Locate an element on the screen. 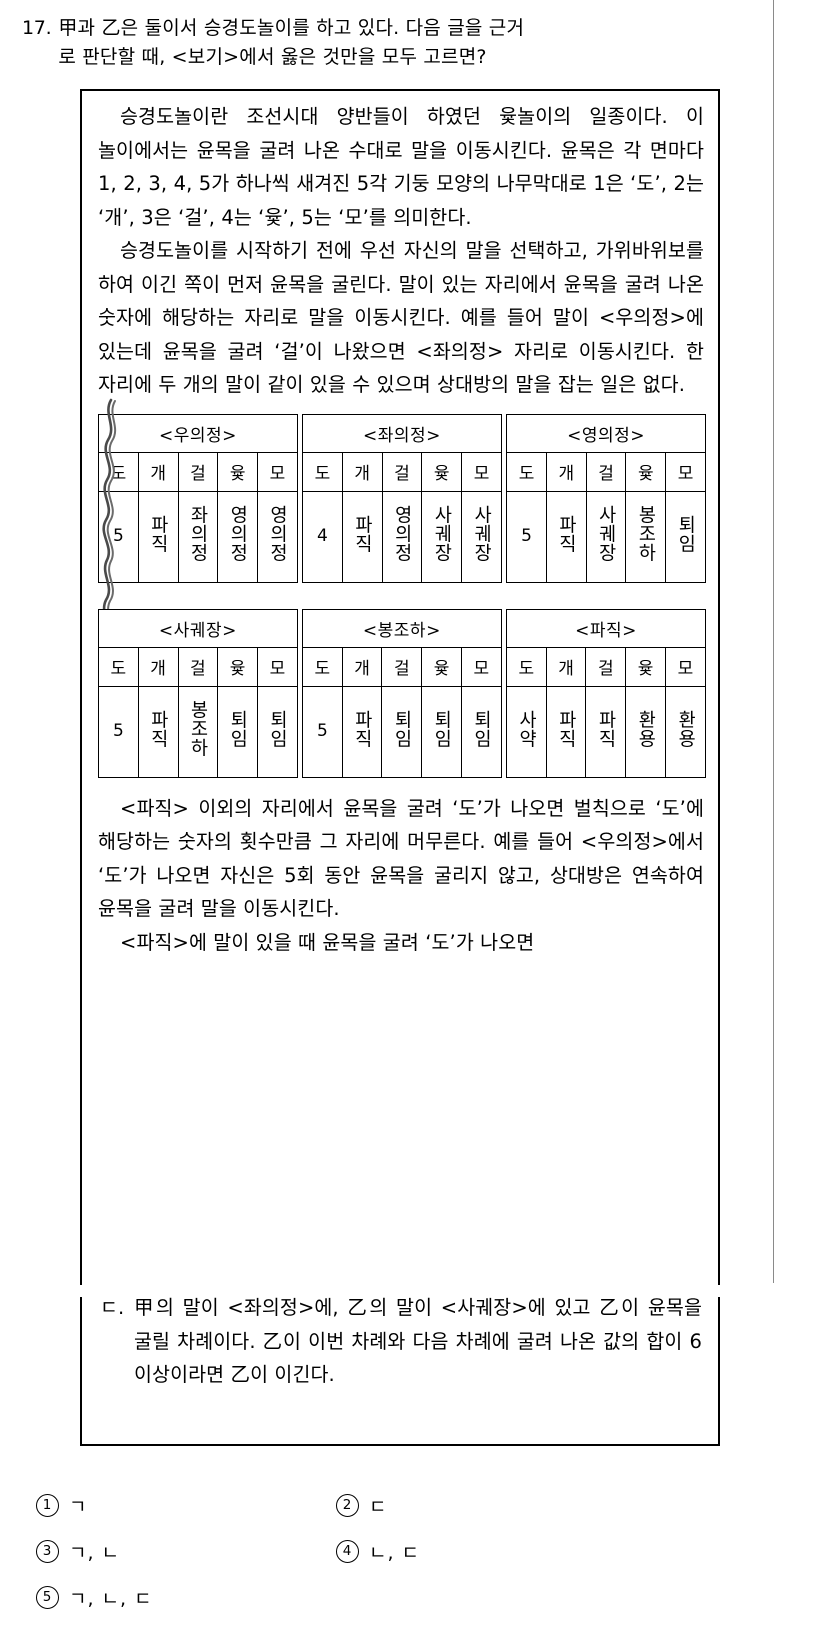  choice-row: 3 ㄱ, ㄴ 4 ㄴ, ㄷ is located at coordinates (386, 1551).